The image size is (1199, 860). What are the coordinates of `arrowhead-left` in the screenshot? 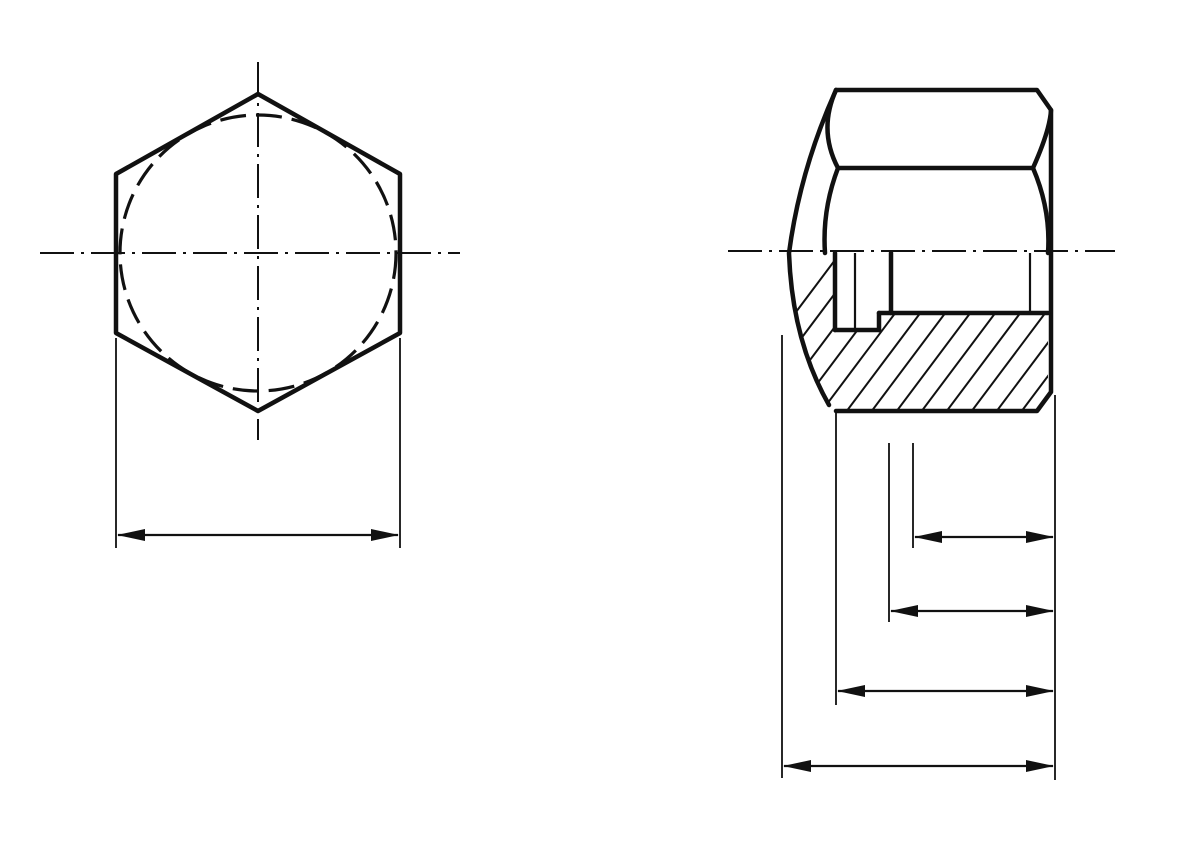 It's located at (131, 535).